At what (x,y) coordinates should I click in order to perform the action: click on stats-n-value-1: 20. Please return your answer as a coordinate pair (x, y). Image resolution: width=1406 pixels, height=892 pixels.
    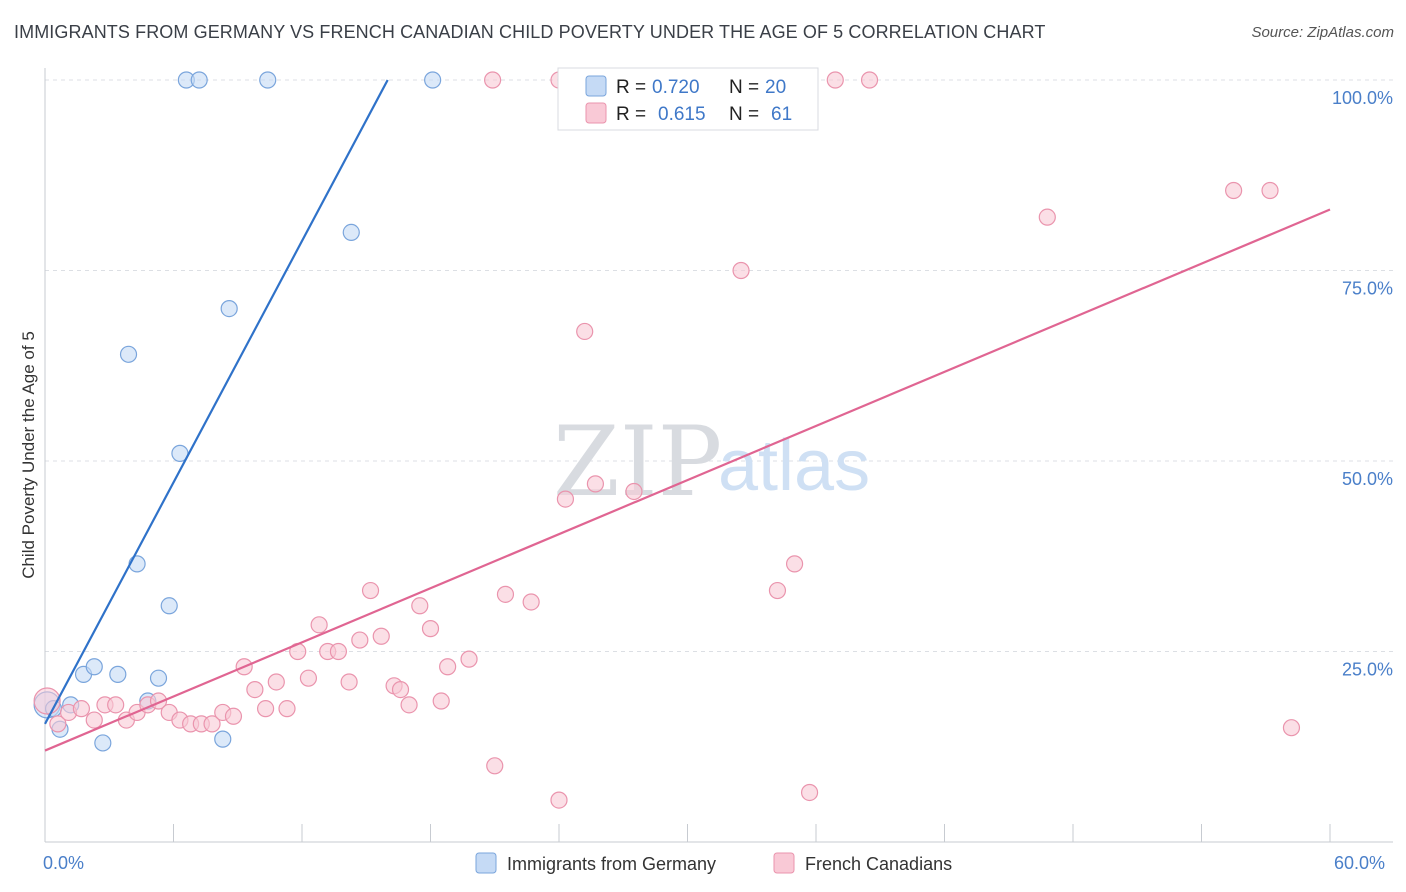
    Looking at the image, I should click on (775, 87).